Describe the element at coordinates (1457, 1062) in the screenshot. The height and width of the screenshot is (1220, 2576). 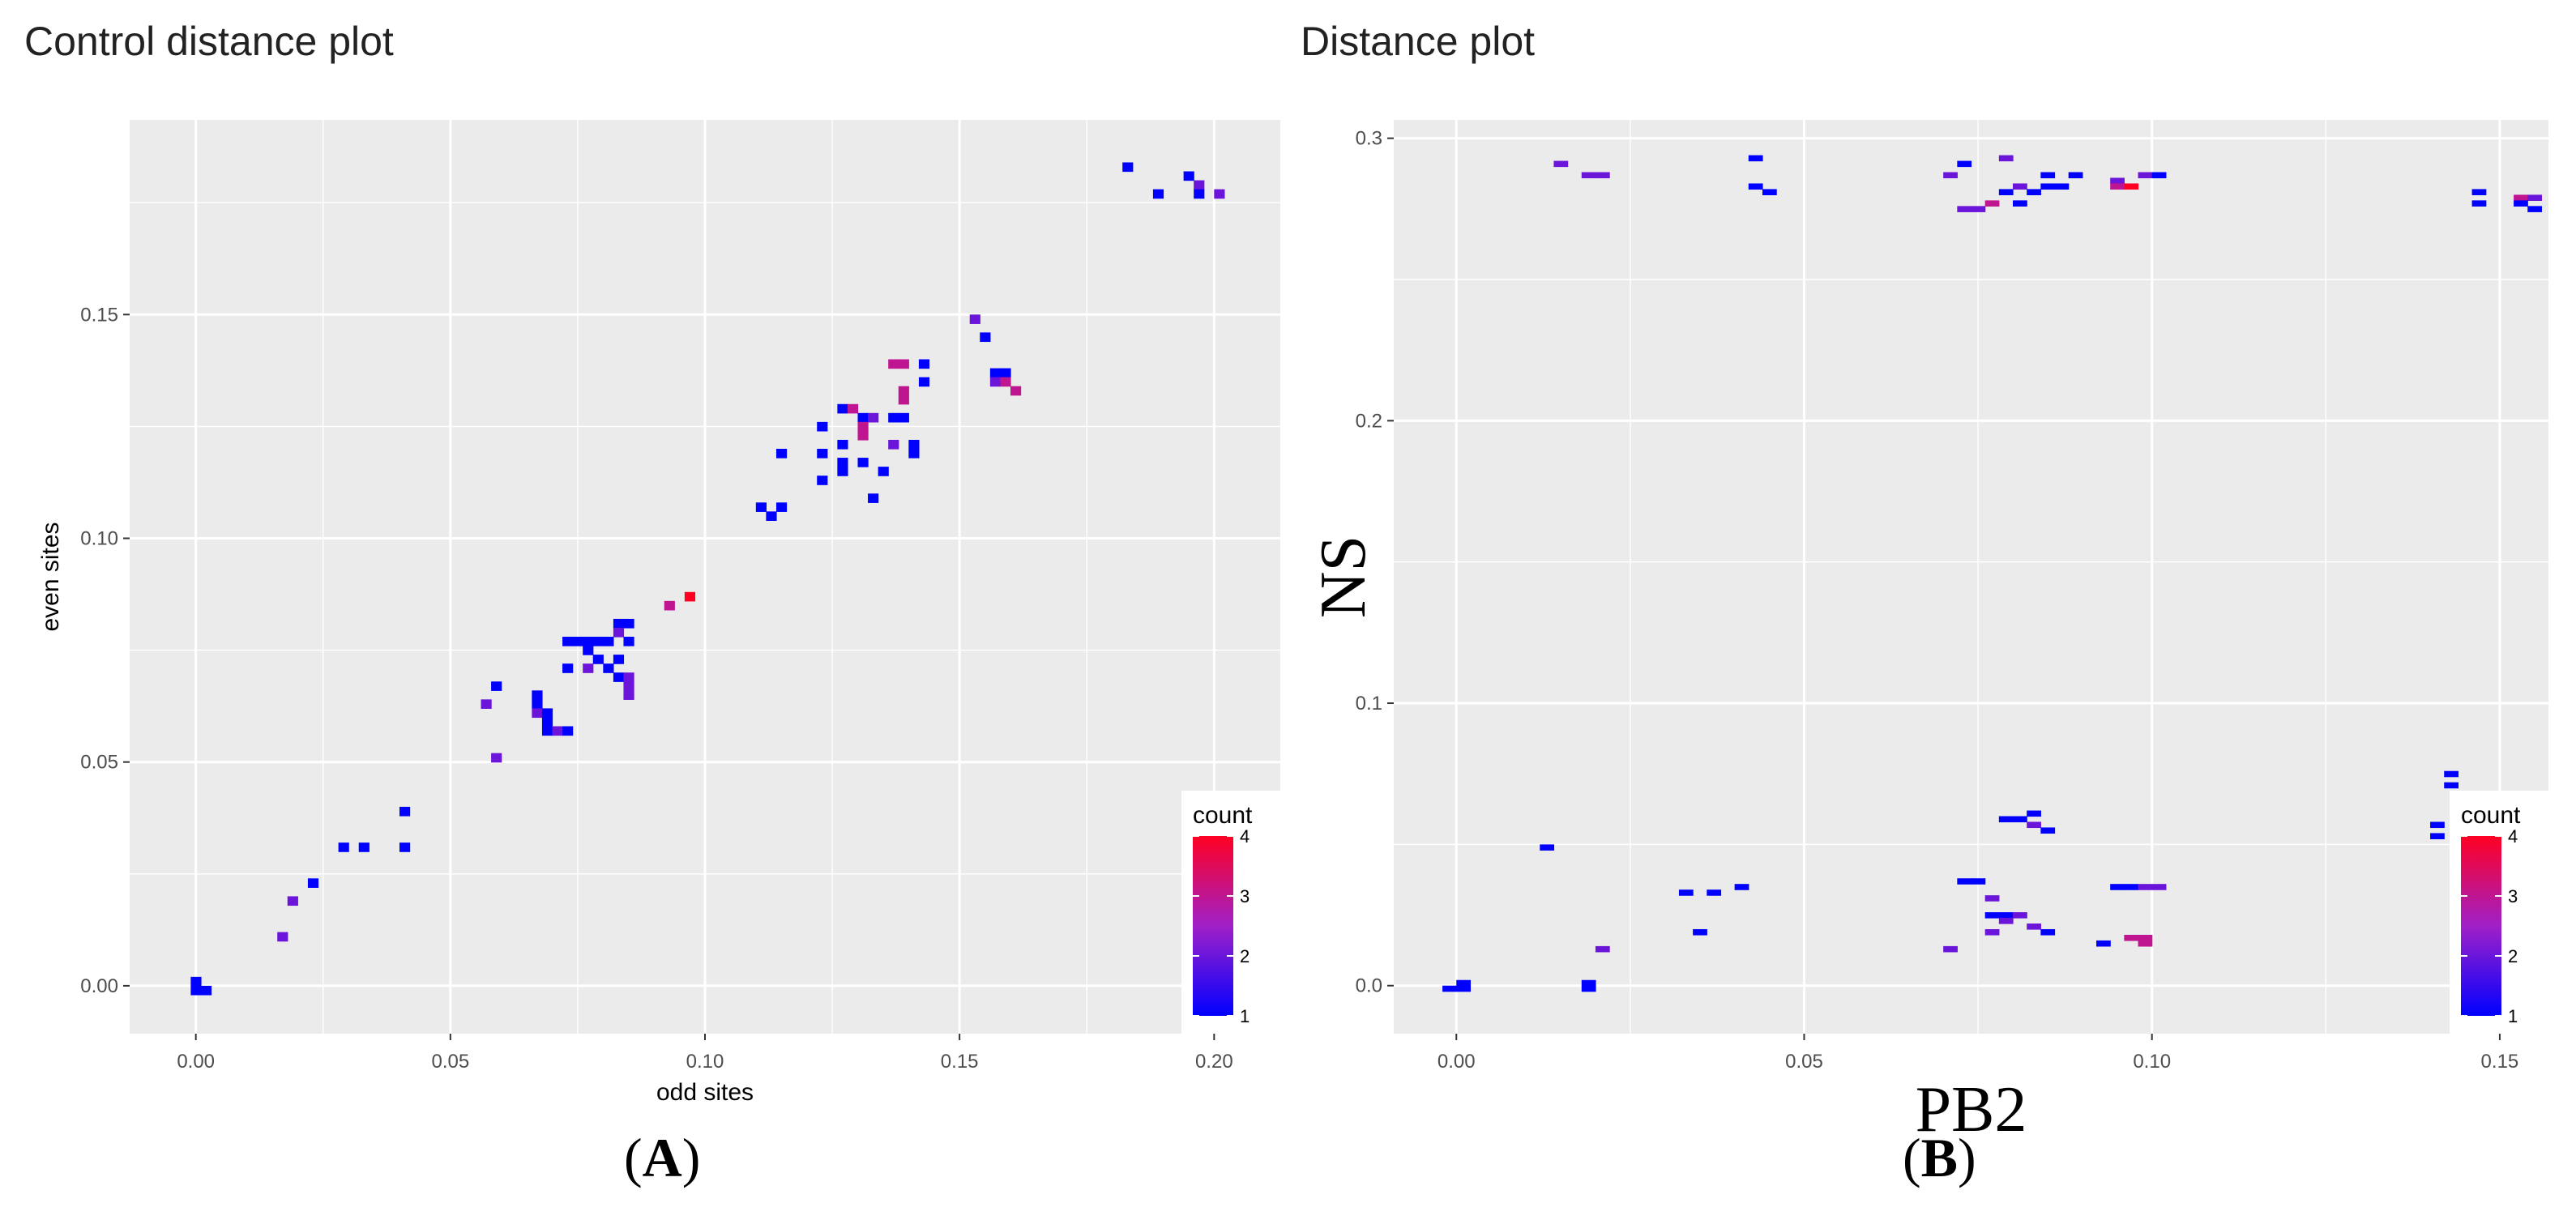
I see `x-tick-label: 0.00` at that location.